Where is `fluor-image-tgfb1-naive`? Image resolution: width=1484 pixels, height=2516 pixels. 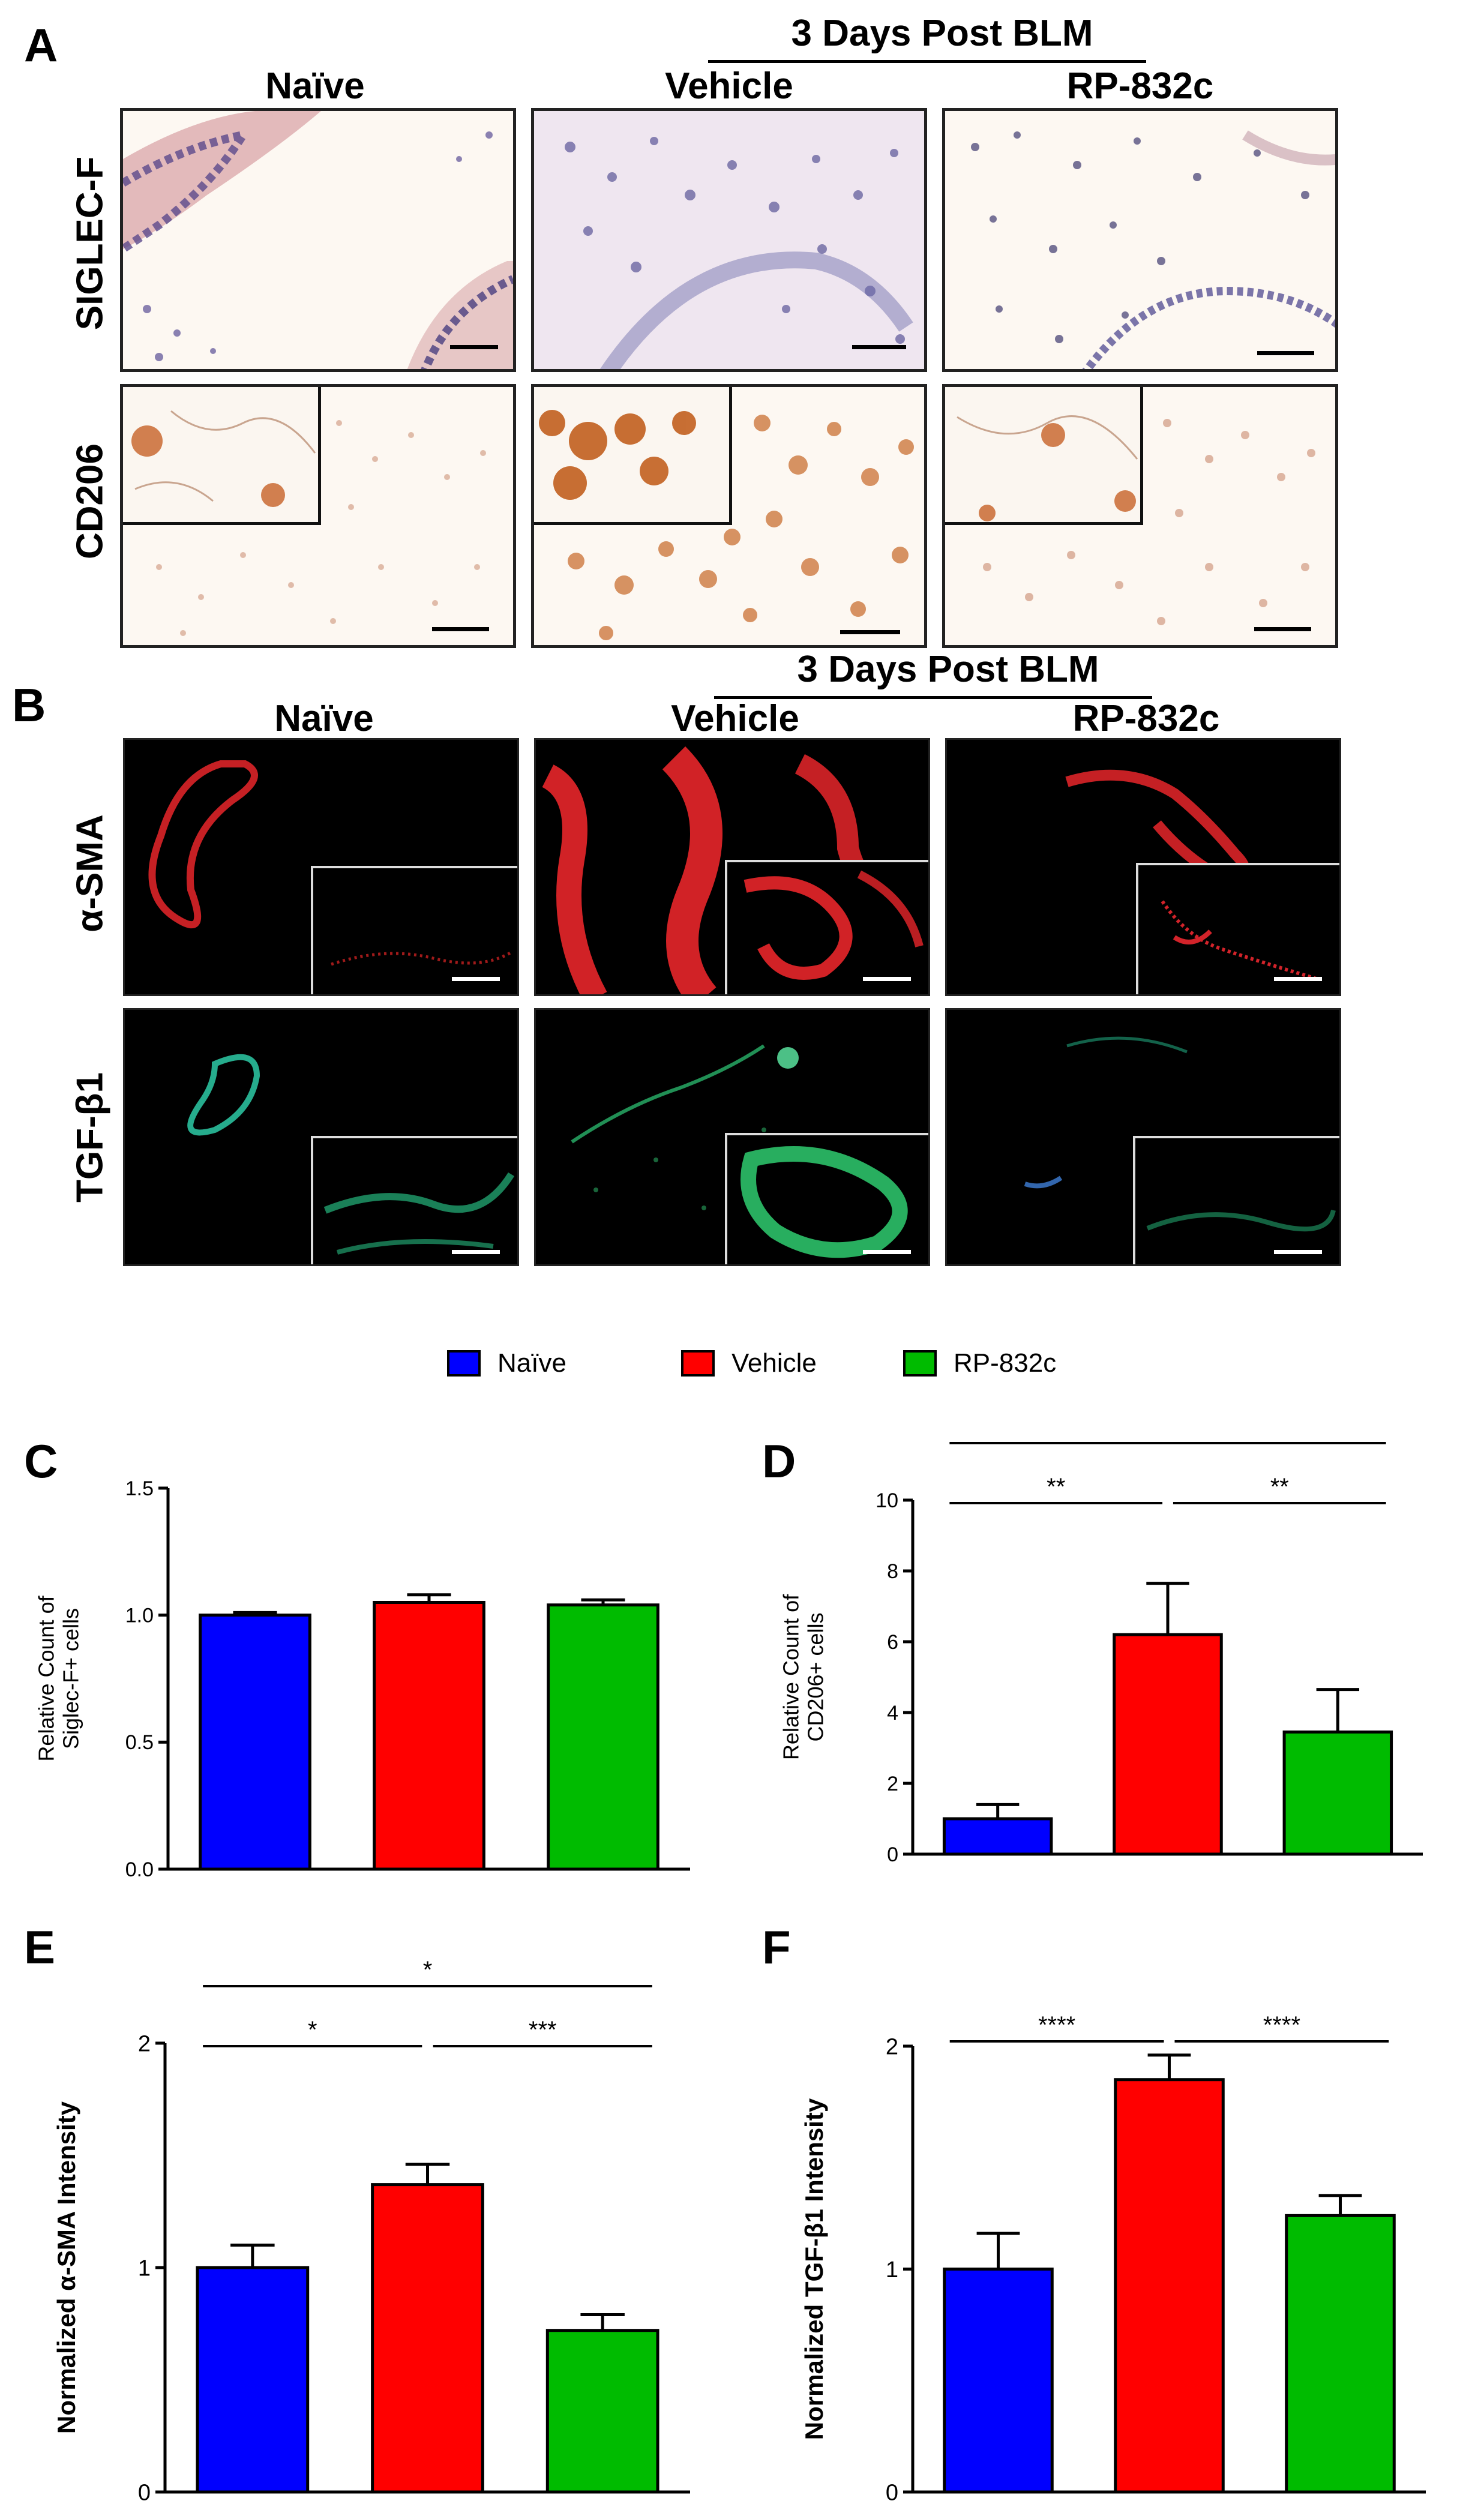
fluor-image-tgfb1-naive is located at coordinates (321, 1137).